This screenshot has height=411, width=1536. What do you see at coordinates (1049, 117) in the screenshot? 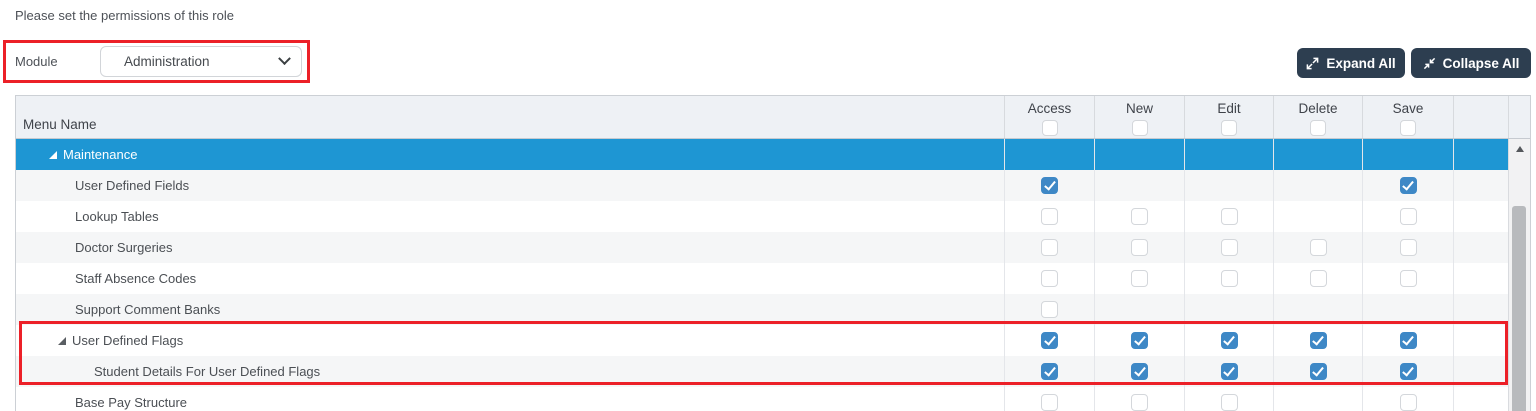
I see `column-header-access: Access` at bounding box center [1049, 117].